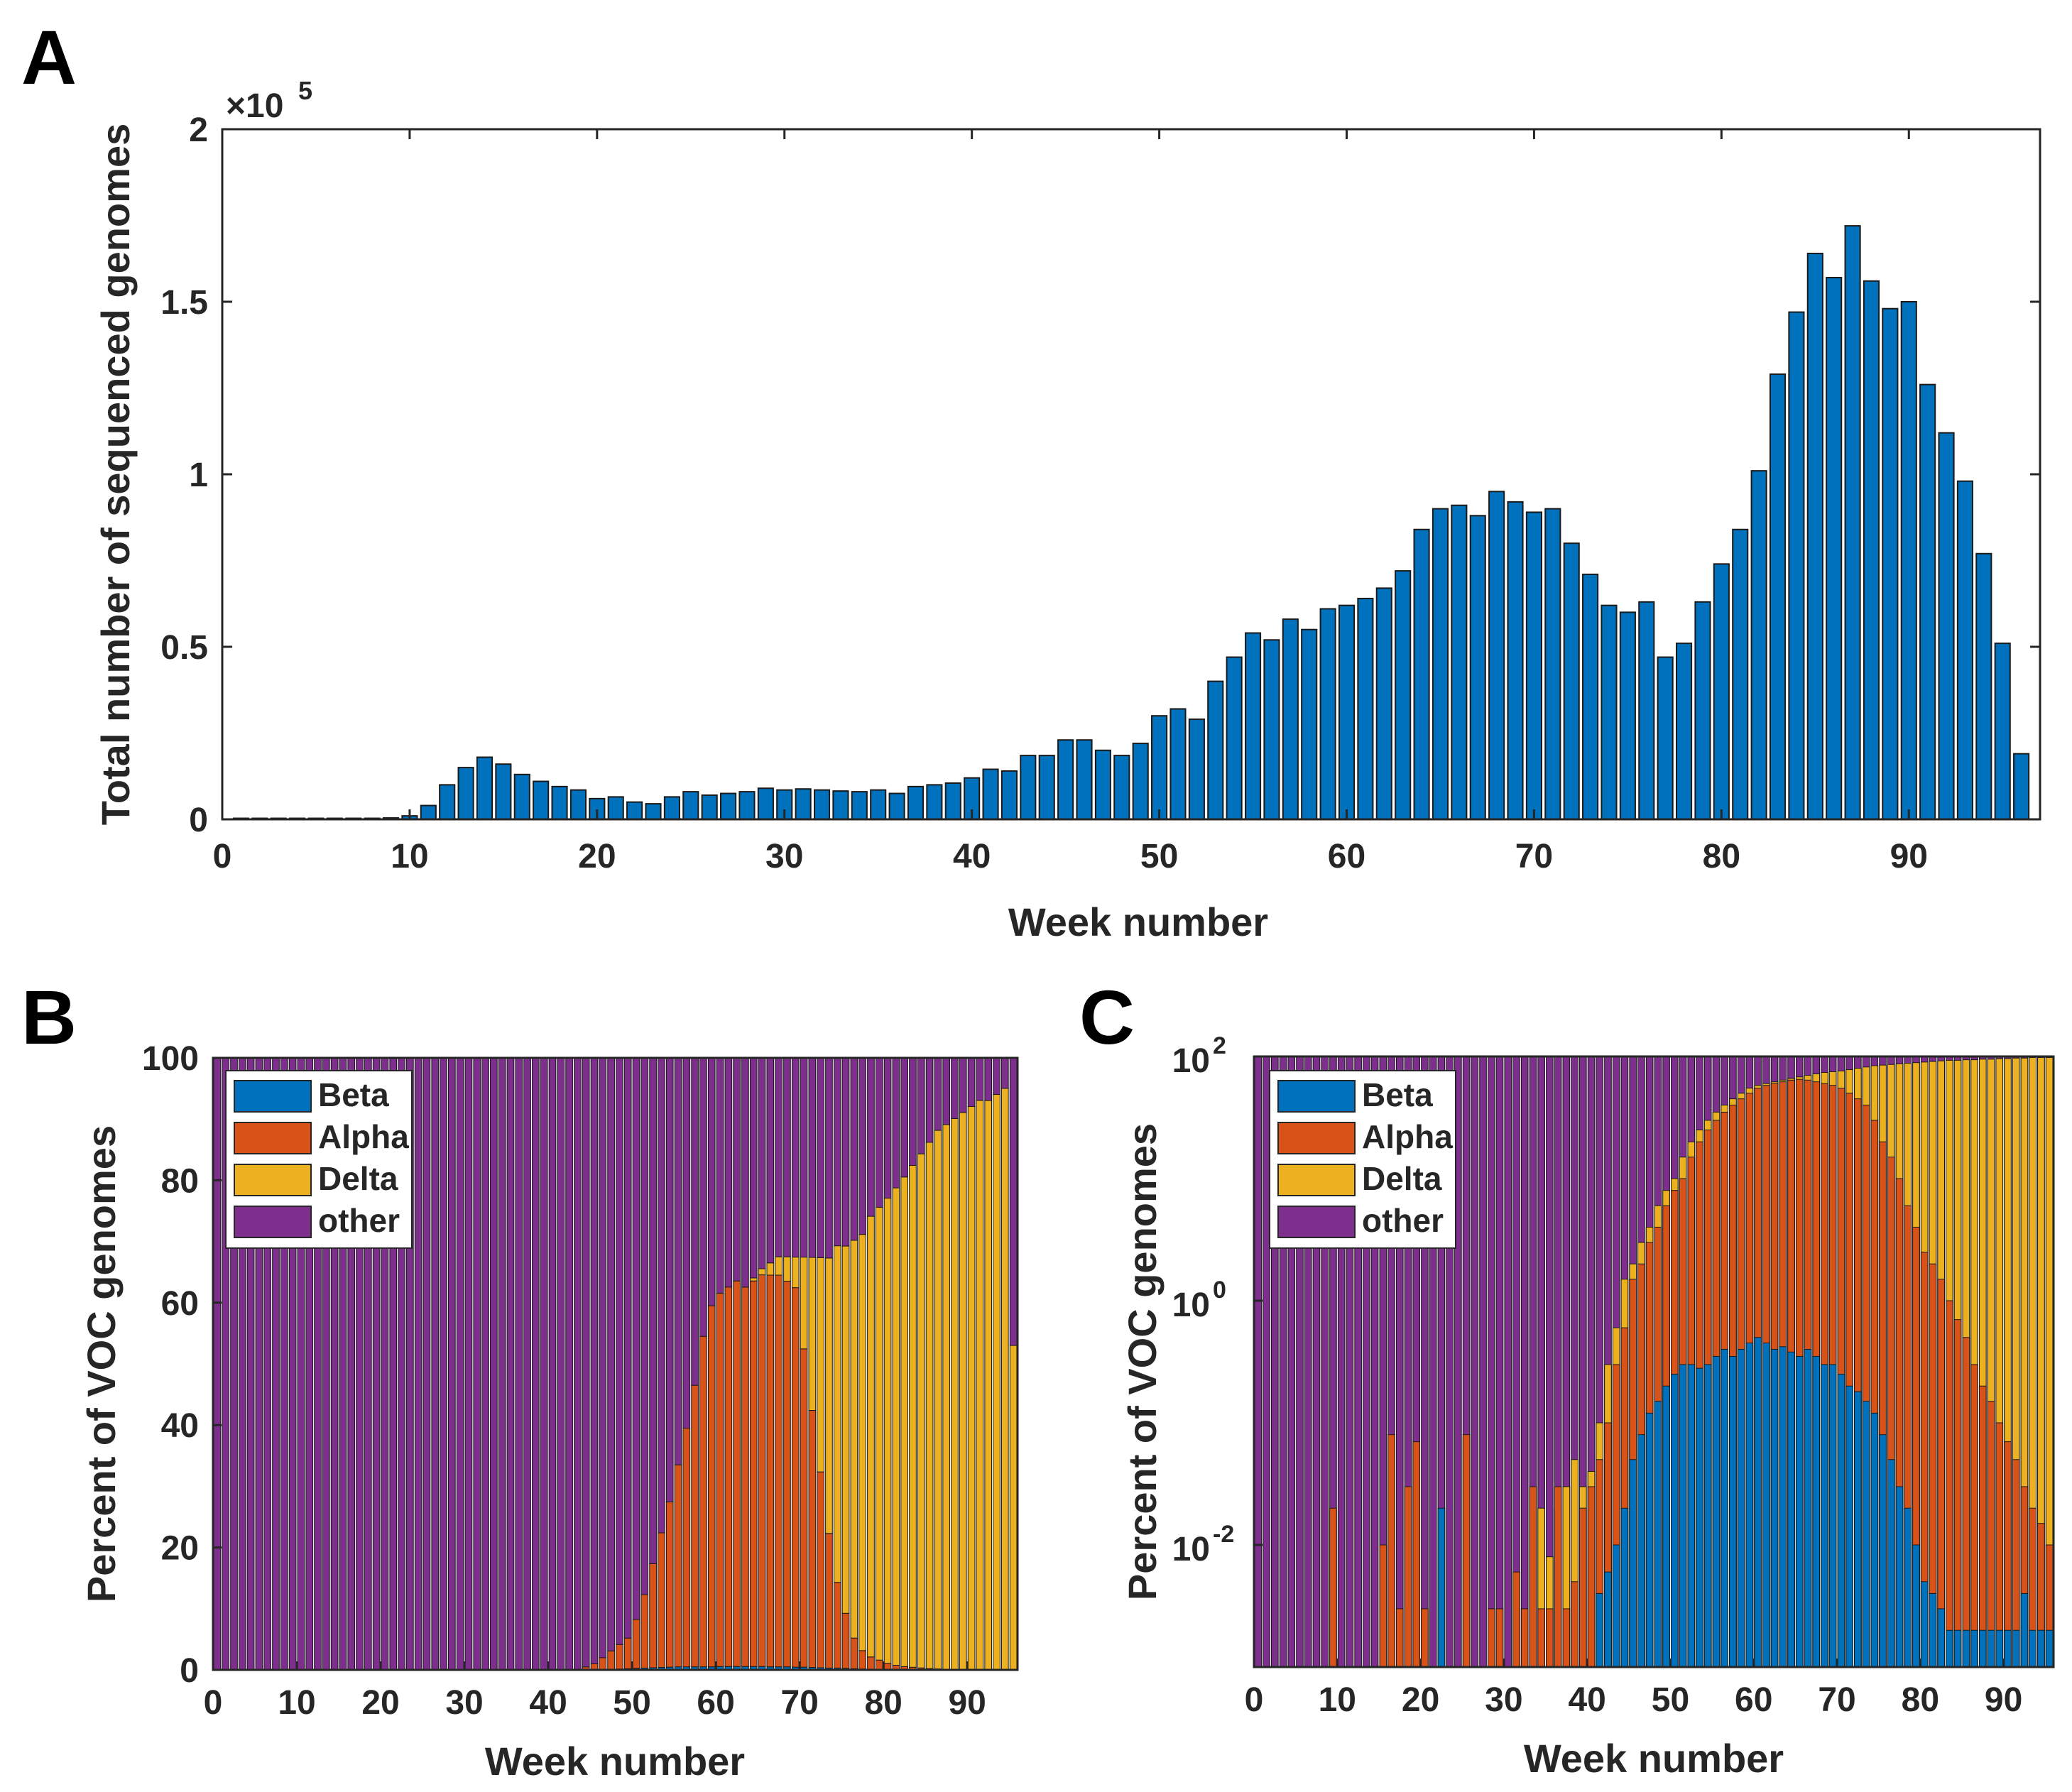  Describe the element at coordinates (305, 90) in the screenshot. I see `panel-a-exponent-power: 5` at that location.